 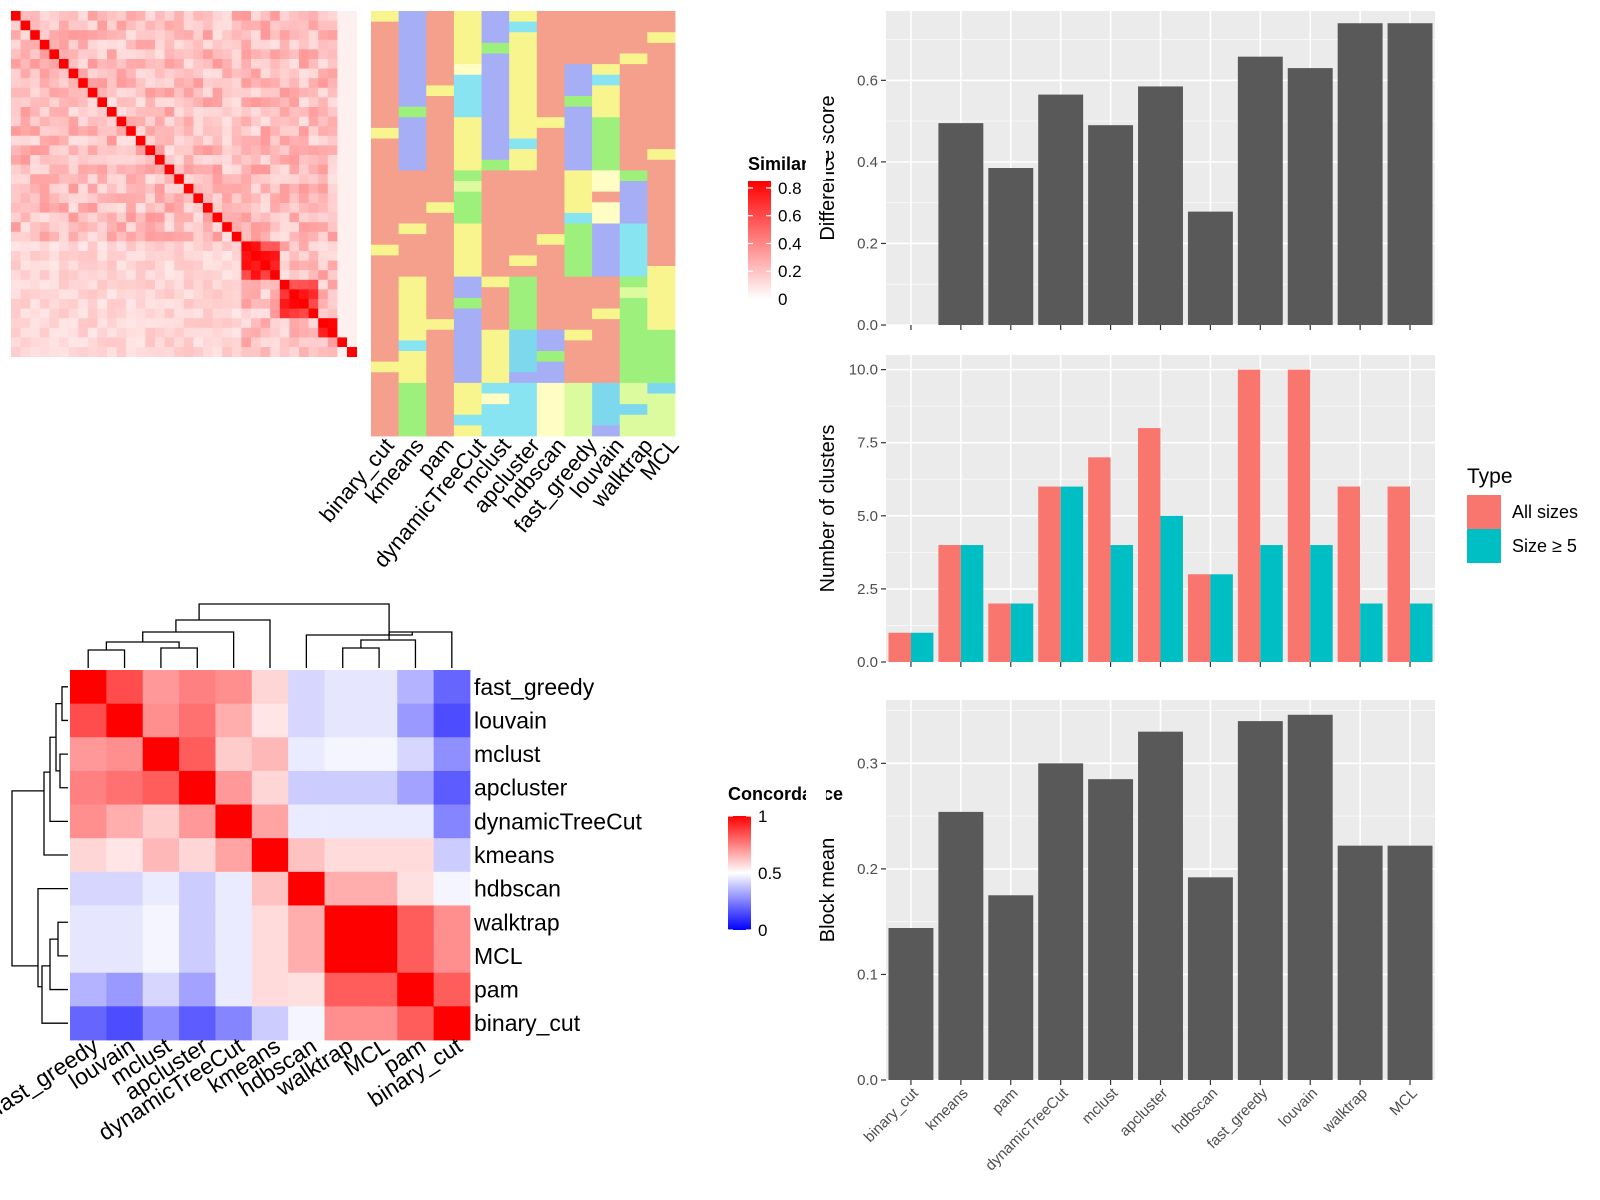 I want to click on bar, so click(x=1410, y=174).